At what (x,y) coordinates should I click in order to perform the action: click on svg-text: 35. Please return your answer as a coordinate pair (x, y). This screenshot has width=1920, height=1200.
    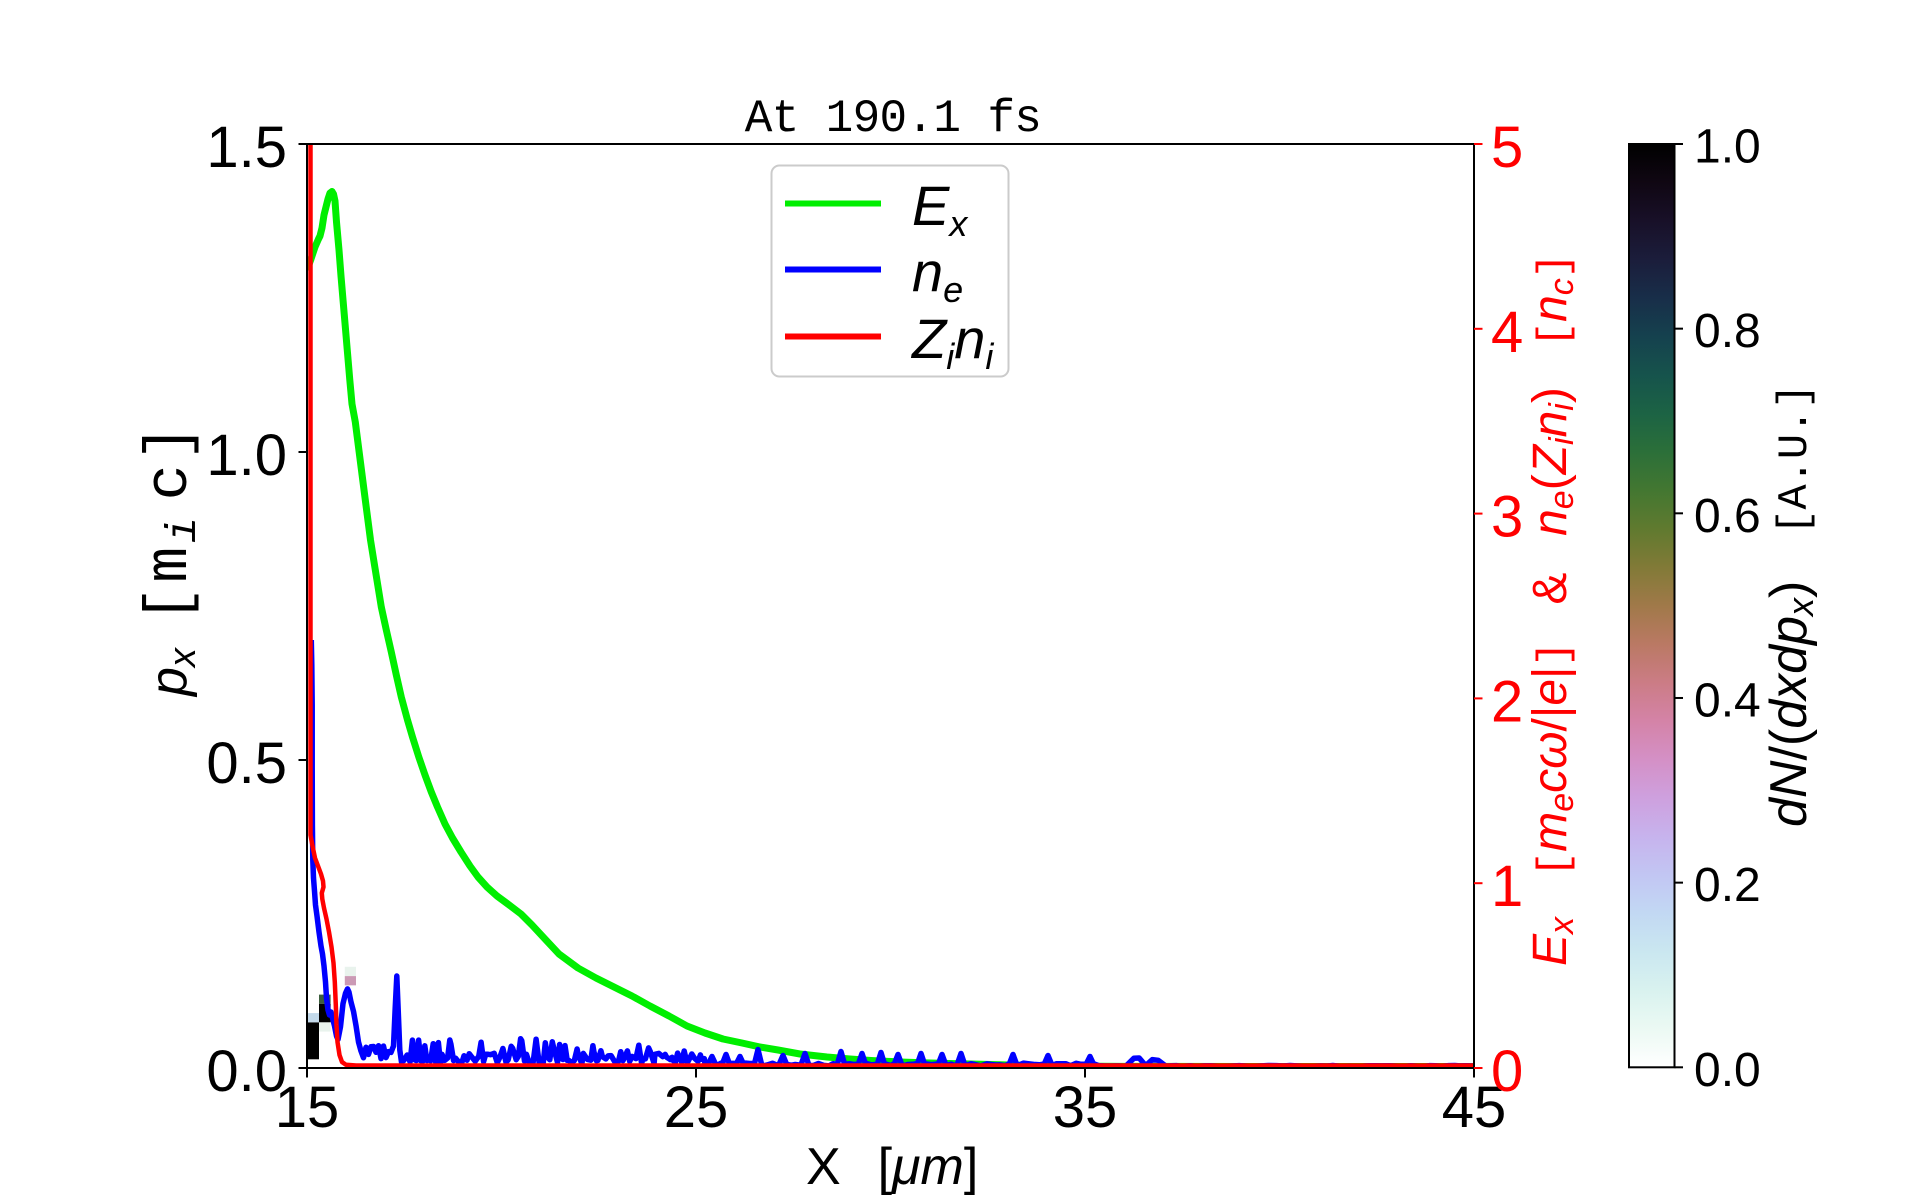
    Looking at the image, I should click on (1085, 1107).